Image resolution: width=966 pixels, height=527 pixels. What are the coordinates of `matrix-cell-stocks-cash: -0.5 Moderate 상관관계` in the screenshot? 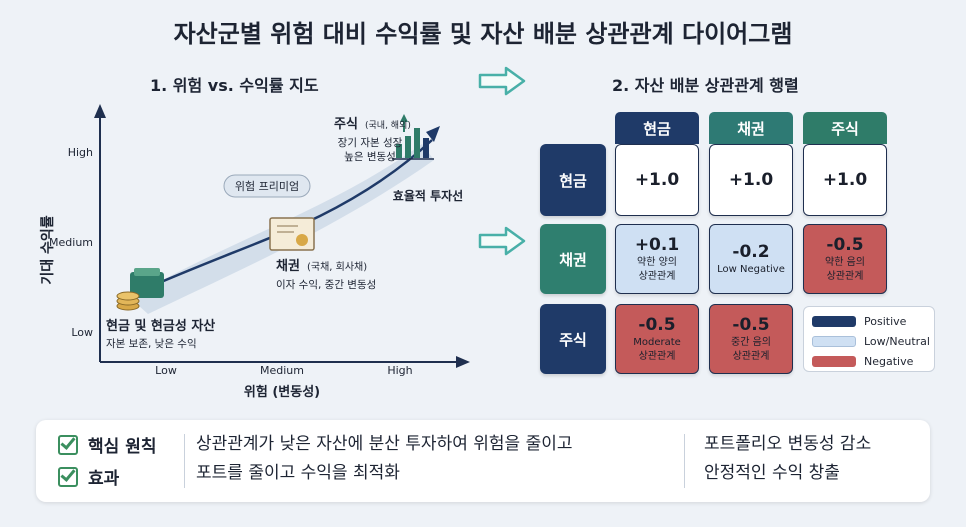 It's located at (657, 339).